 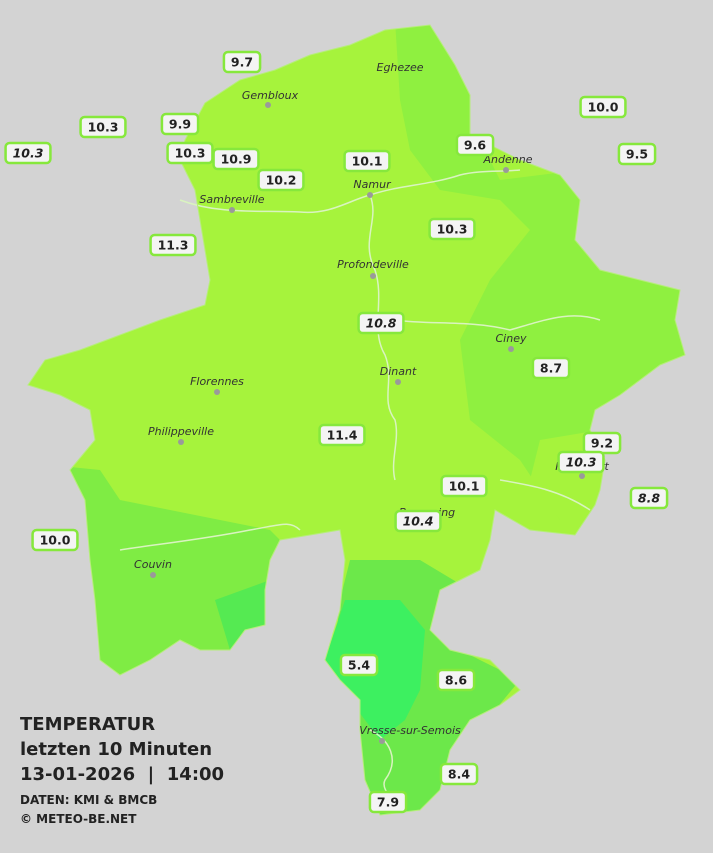 I want to click on place-name: Andenne, so click(x=508, y=159).